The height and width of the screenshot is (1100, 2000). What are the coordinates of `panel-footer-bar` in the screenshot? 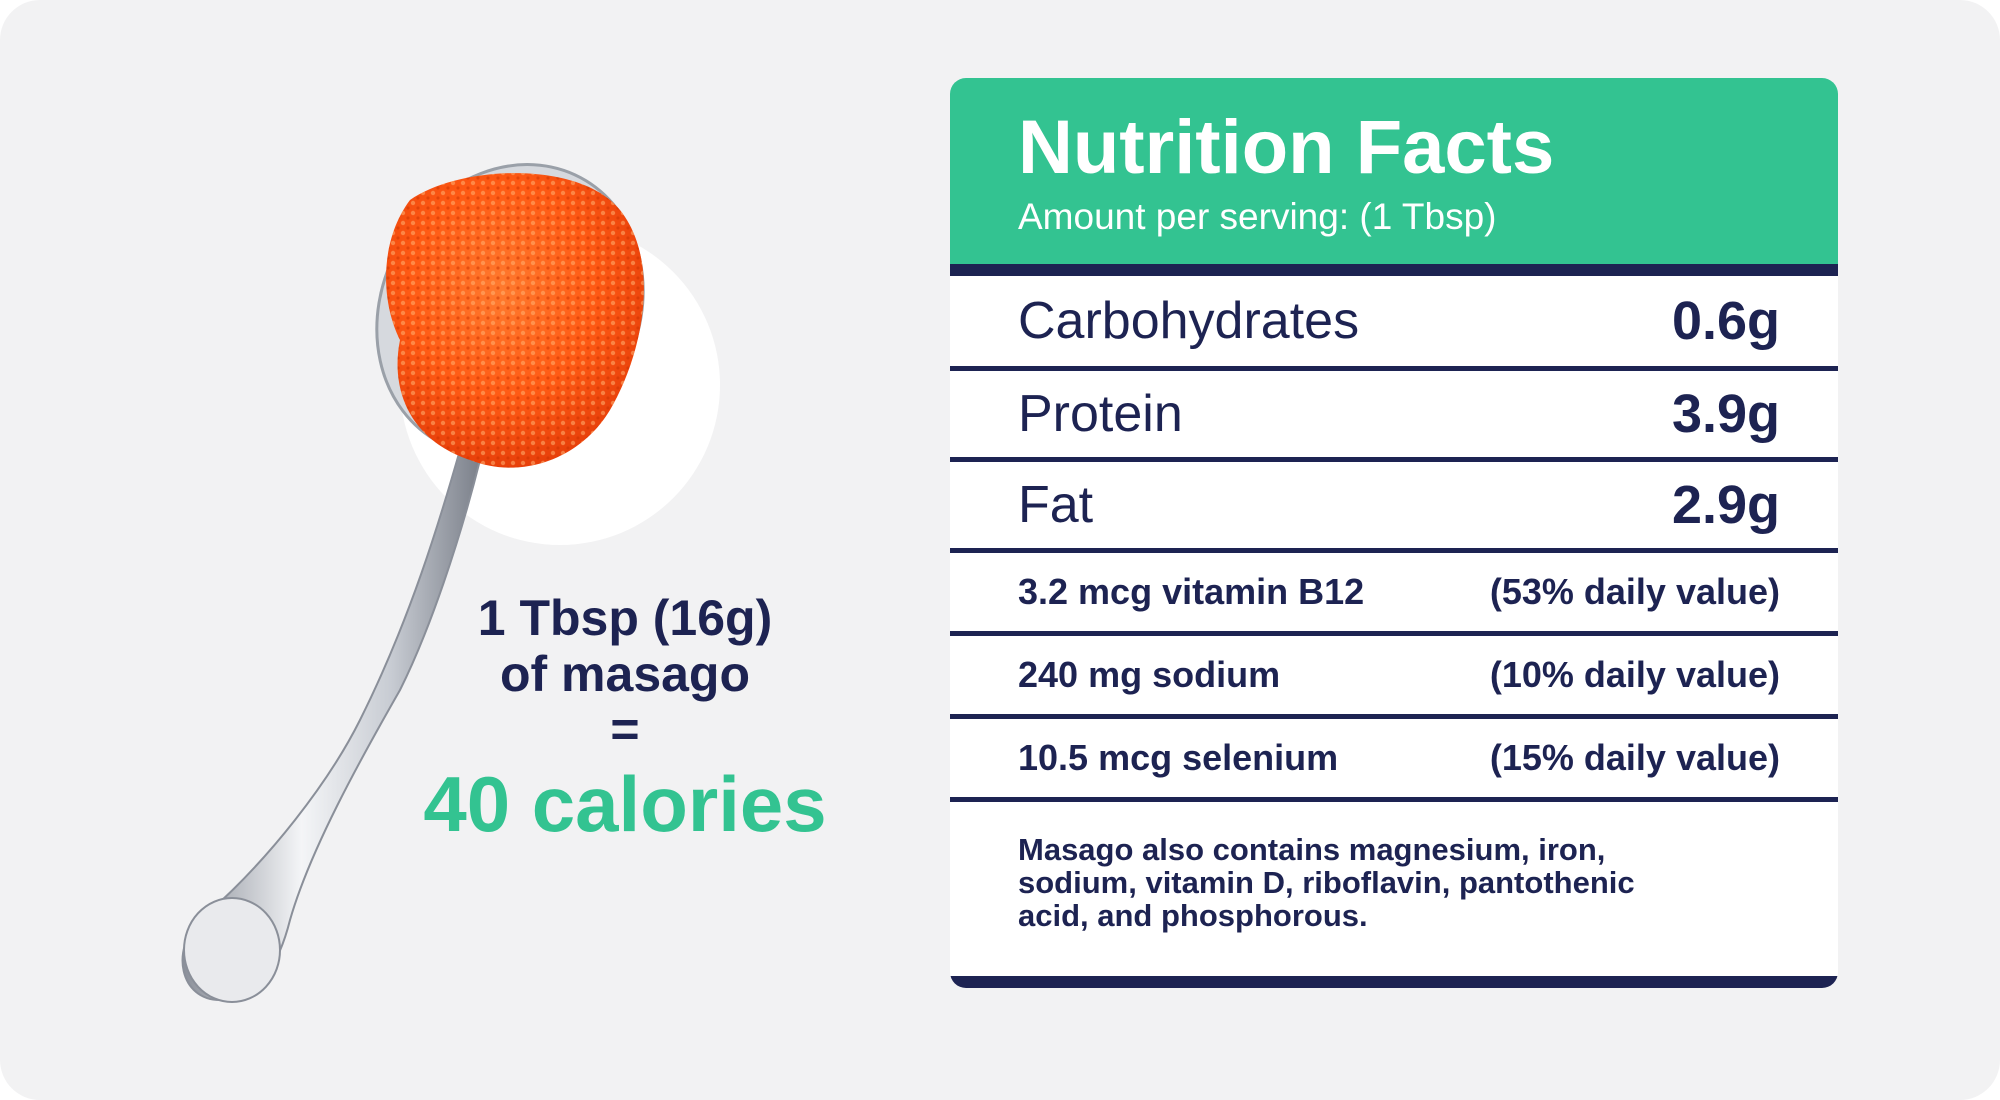 It's located at (1394, 982).